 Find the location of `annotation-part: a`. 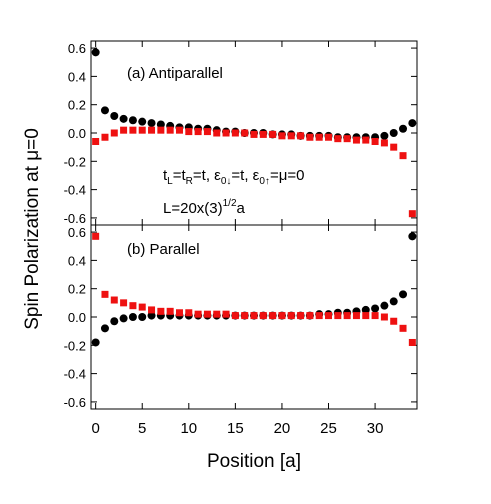

annotation-part: a is located at coordinates (241, 208).